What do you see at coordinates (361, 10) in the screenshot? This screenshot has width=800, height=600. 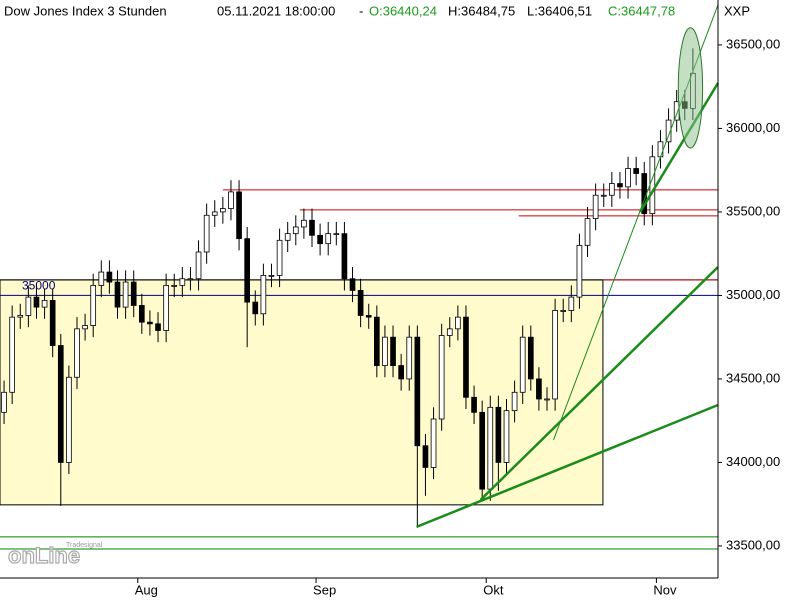 I see `header-dash: -` at bounding box center [361, 10].